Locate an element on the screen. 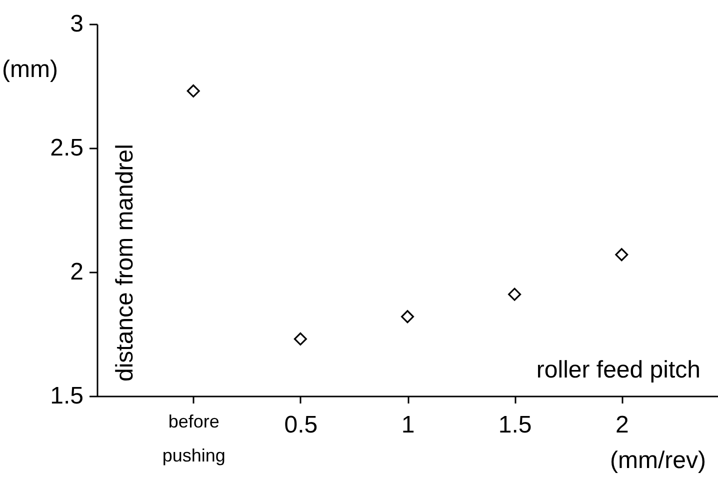  x-tick-label: 2 is located at coordinates (622, 425).